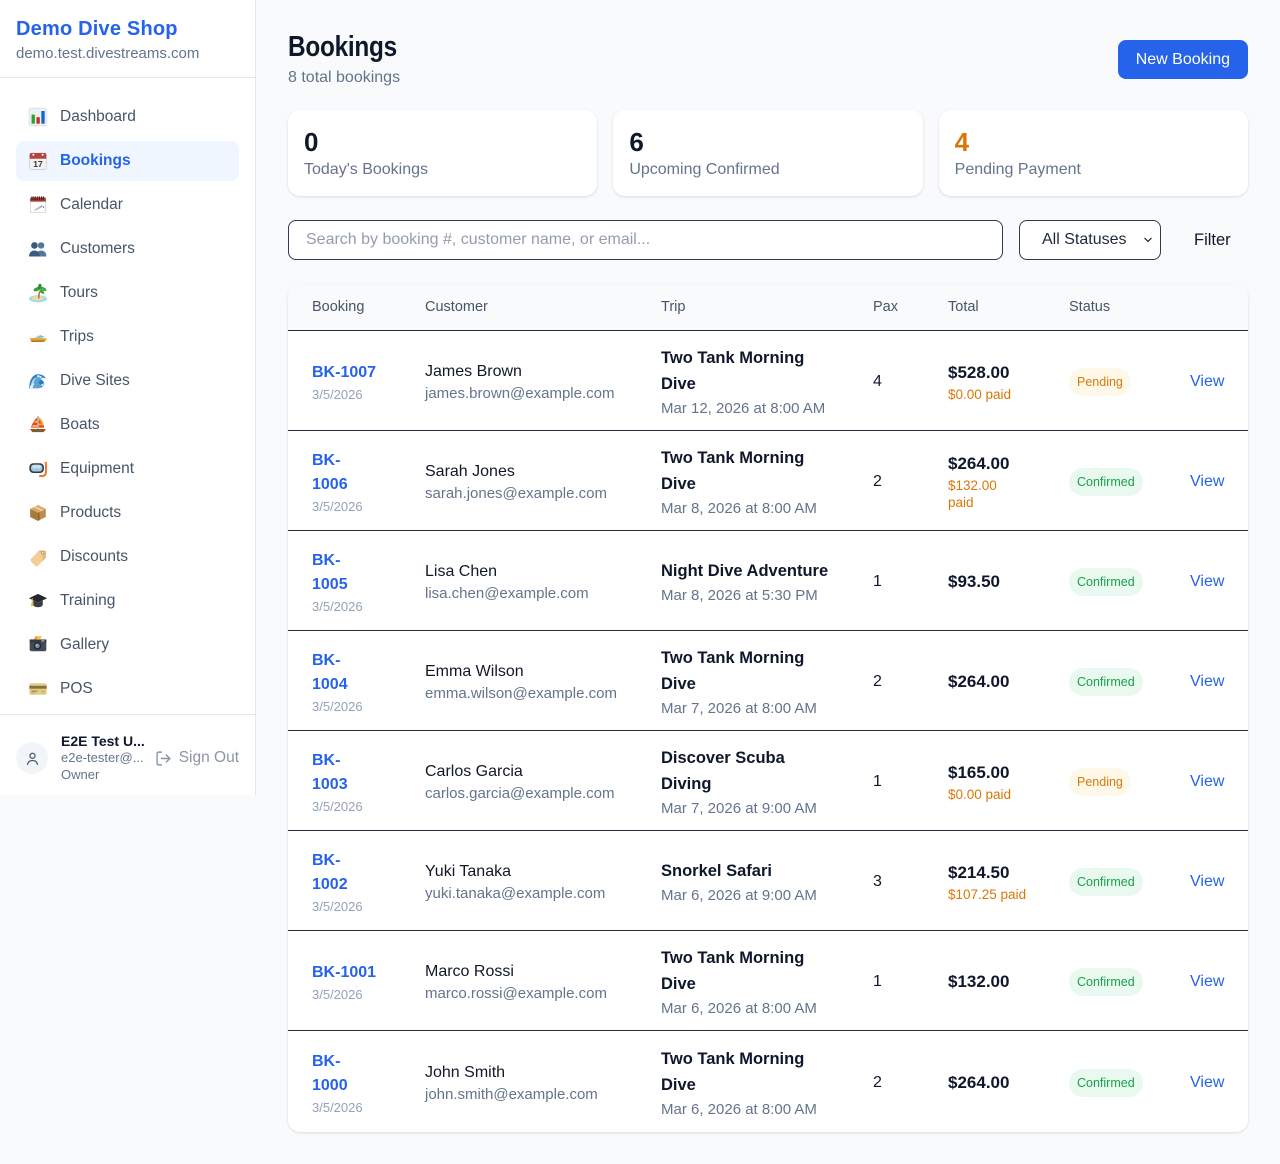  What do you see at coordinates (38, 164) in the screenshot?
I see `svg-text: 17` at bounding box center [38, 164].